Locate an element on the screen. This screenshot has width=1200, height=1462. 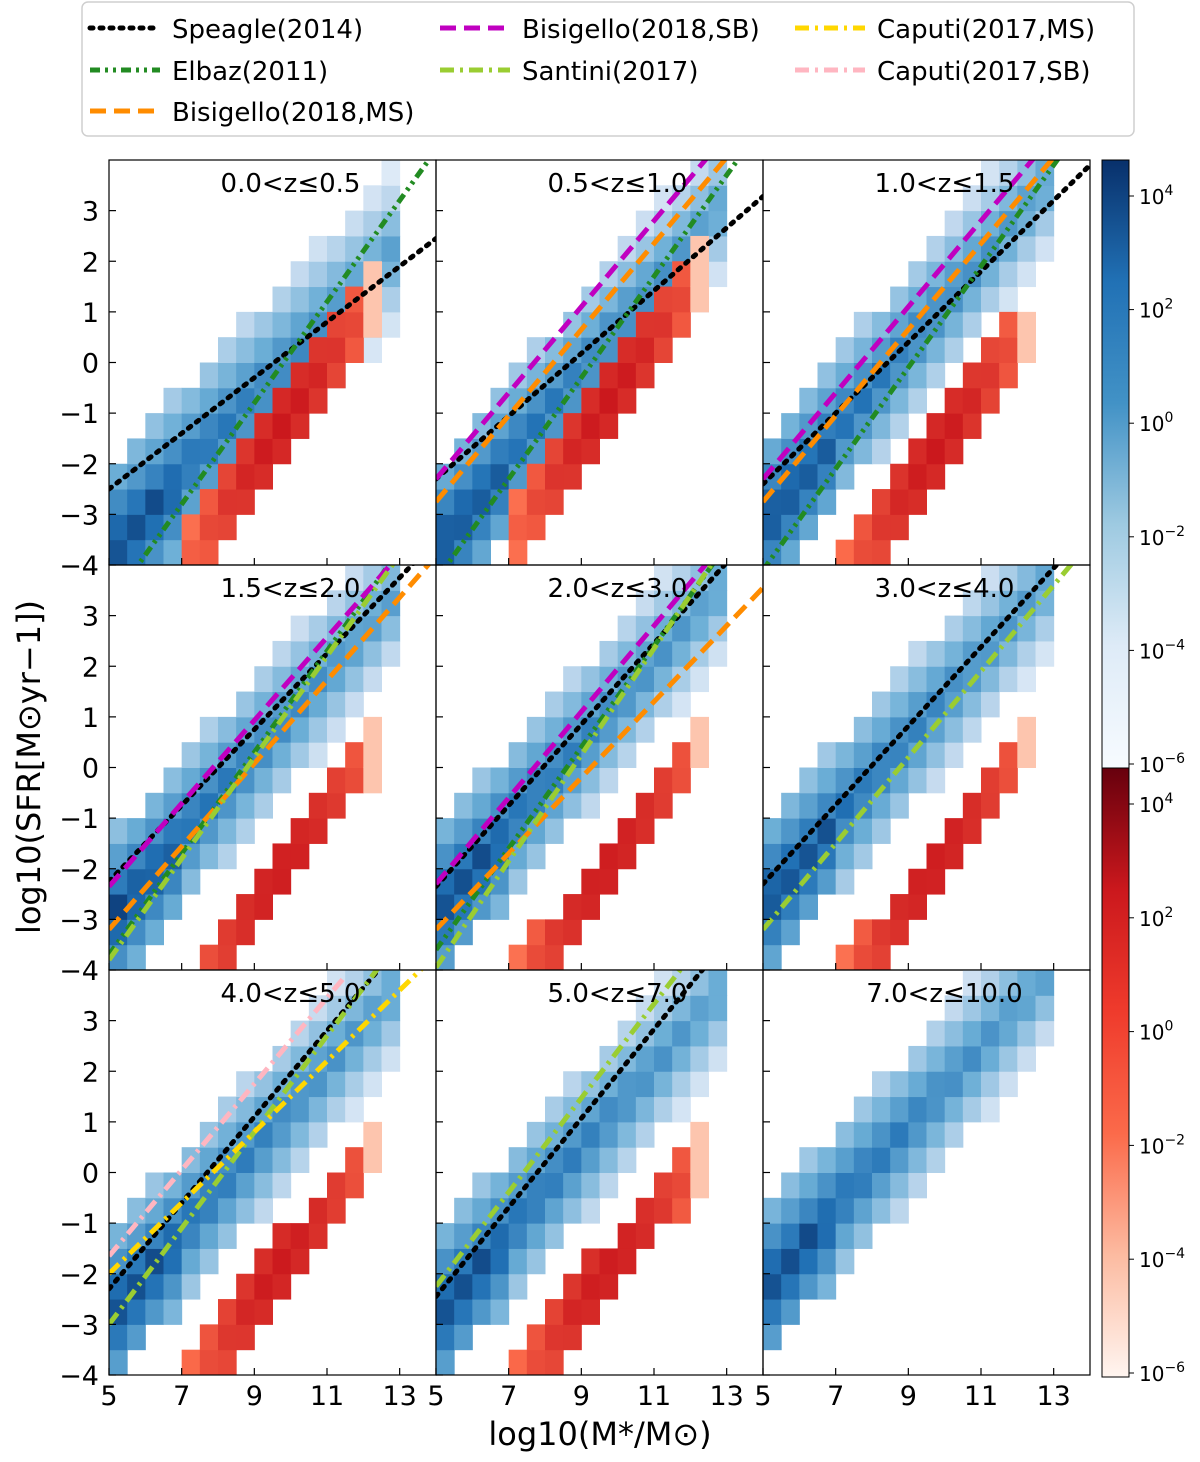
panel-label: 0.5<z≤1.0 is located at coordinates (618, 184).